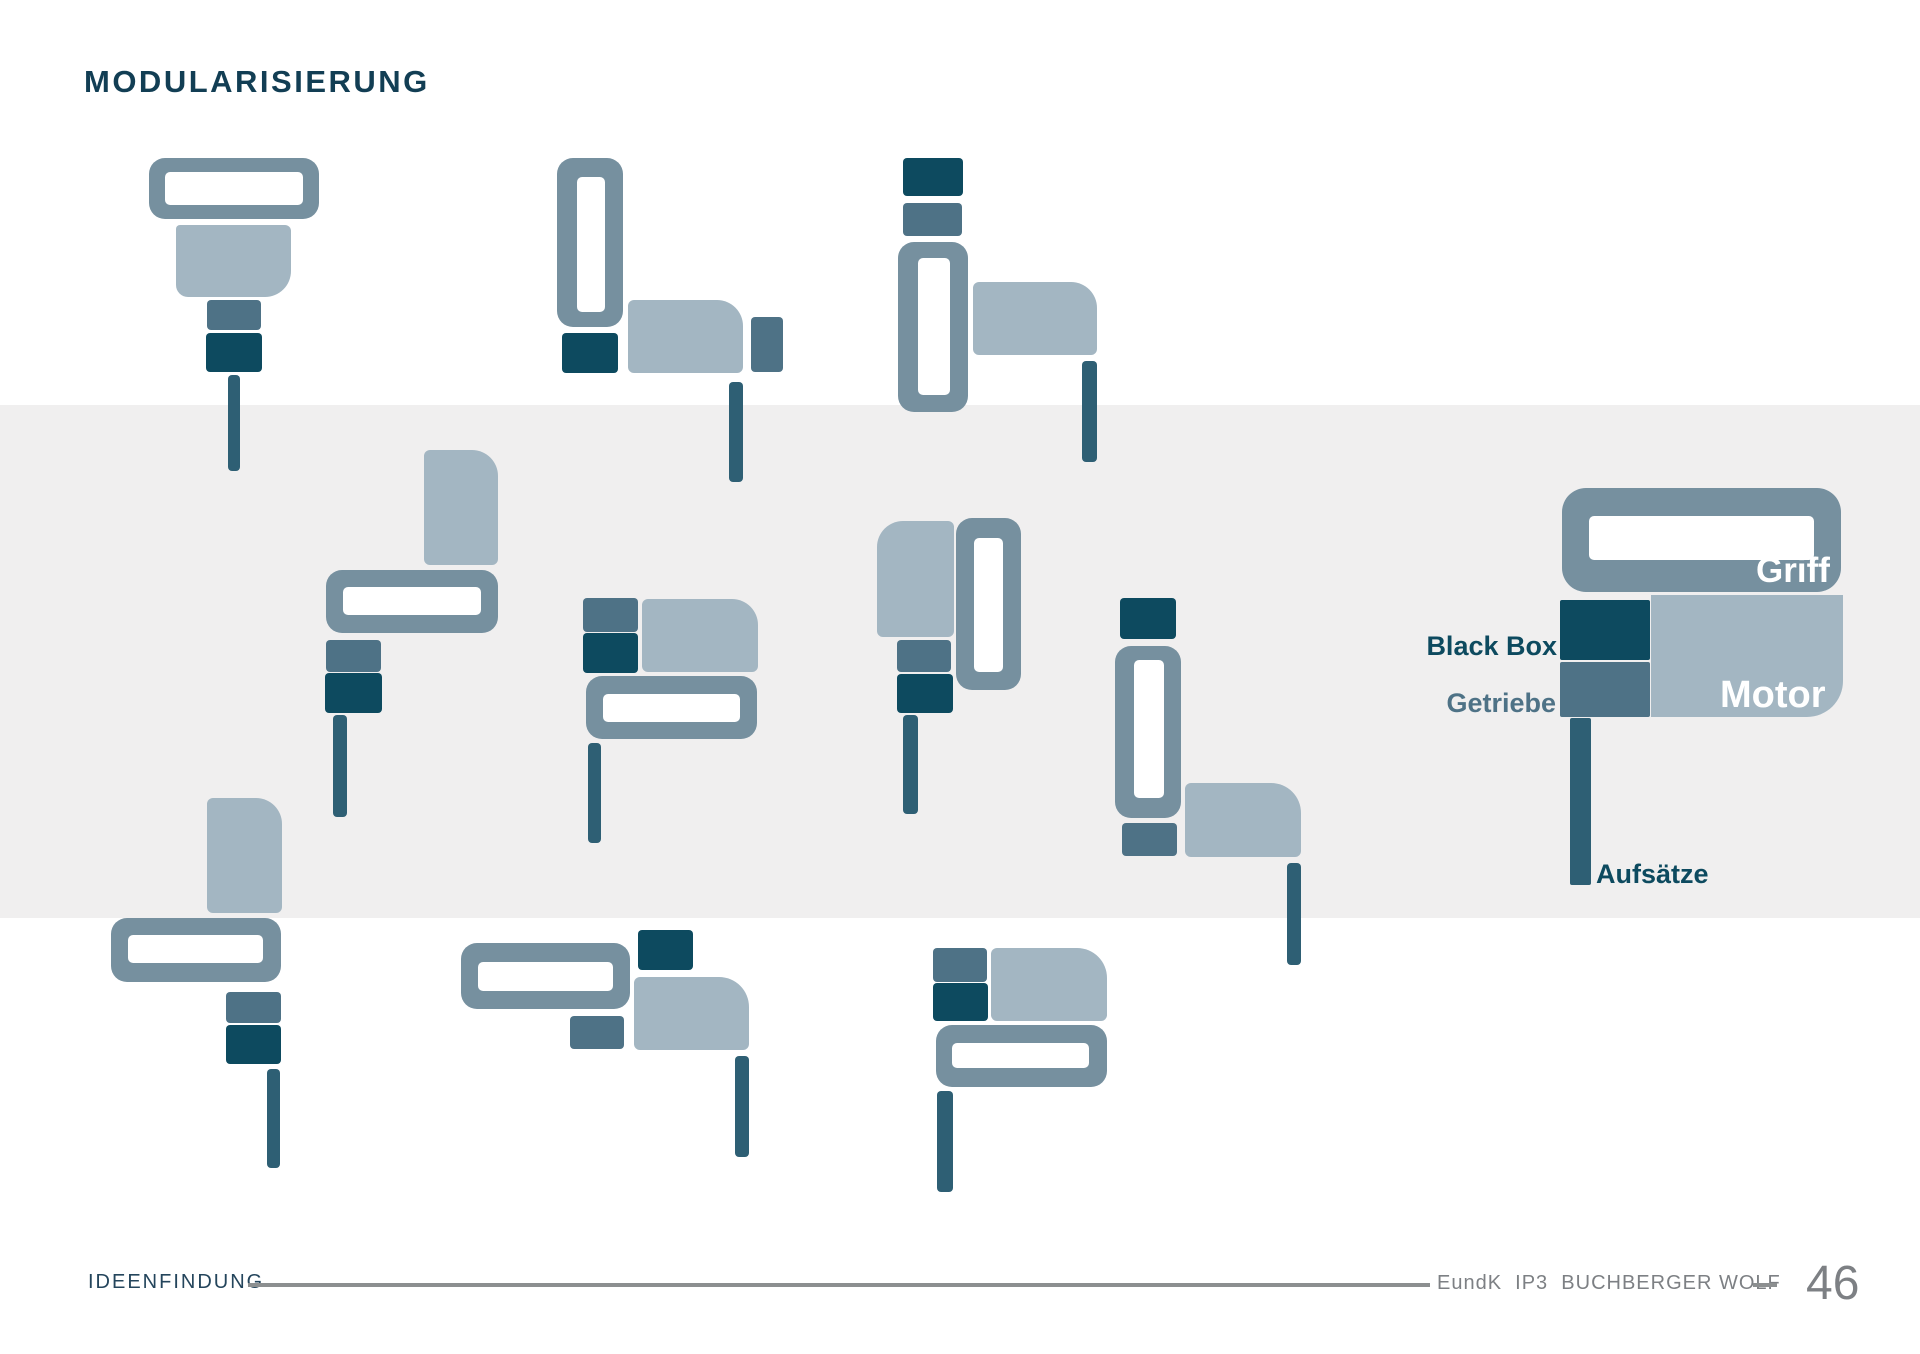 The image size is (1920, 1354). I want to click on module-1-motor, so click(233, 261).